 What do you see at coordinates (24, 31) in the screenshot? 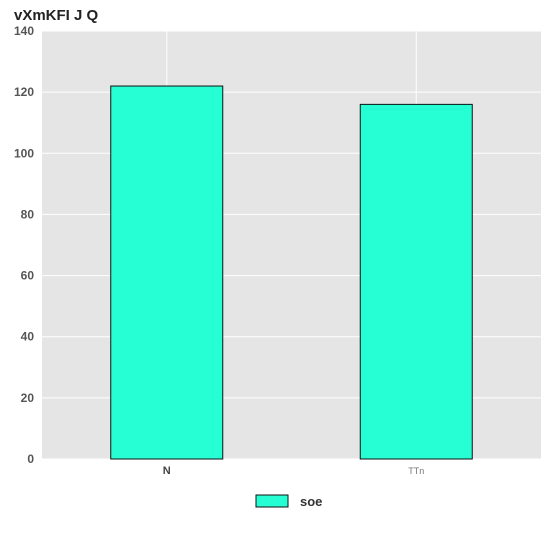
I see `y-tick-label-7: 140` at bounding box center [24, 31].